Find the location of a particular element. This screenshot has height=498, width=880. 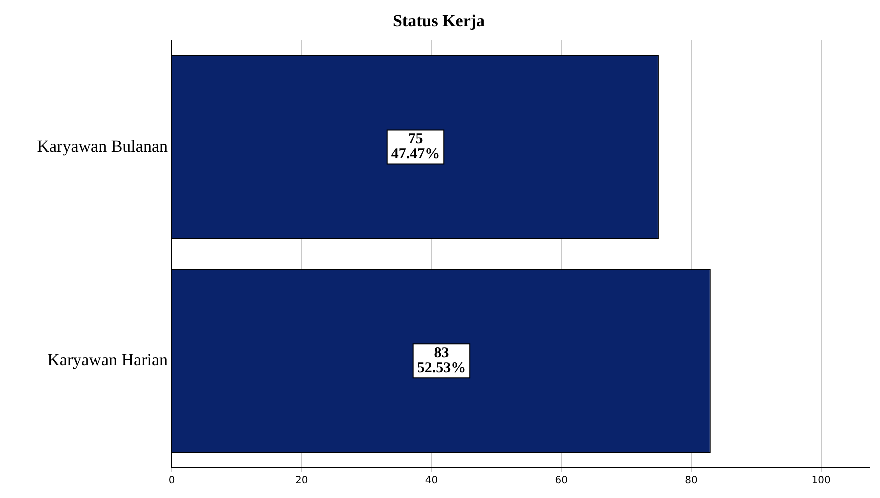

x-tick-label: 60 is located at coordinates (561, 481).